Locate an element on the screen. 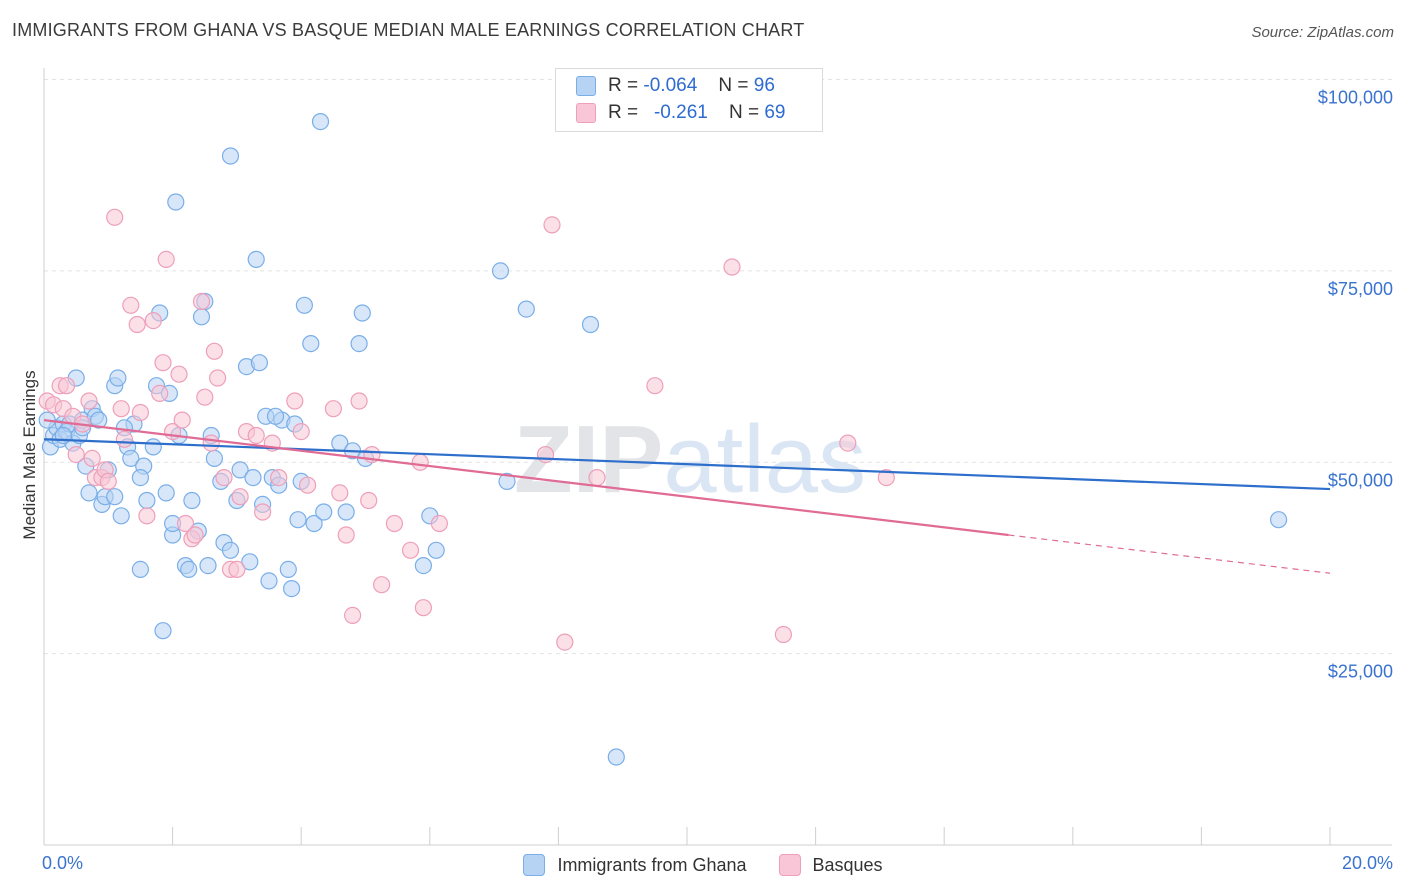 The height and width of the screenshot is (892, 1406). ghana-swatch is located at coordinates (586, 86).